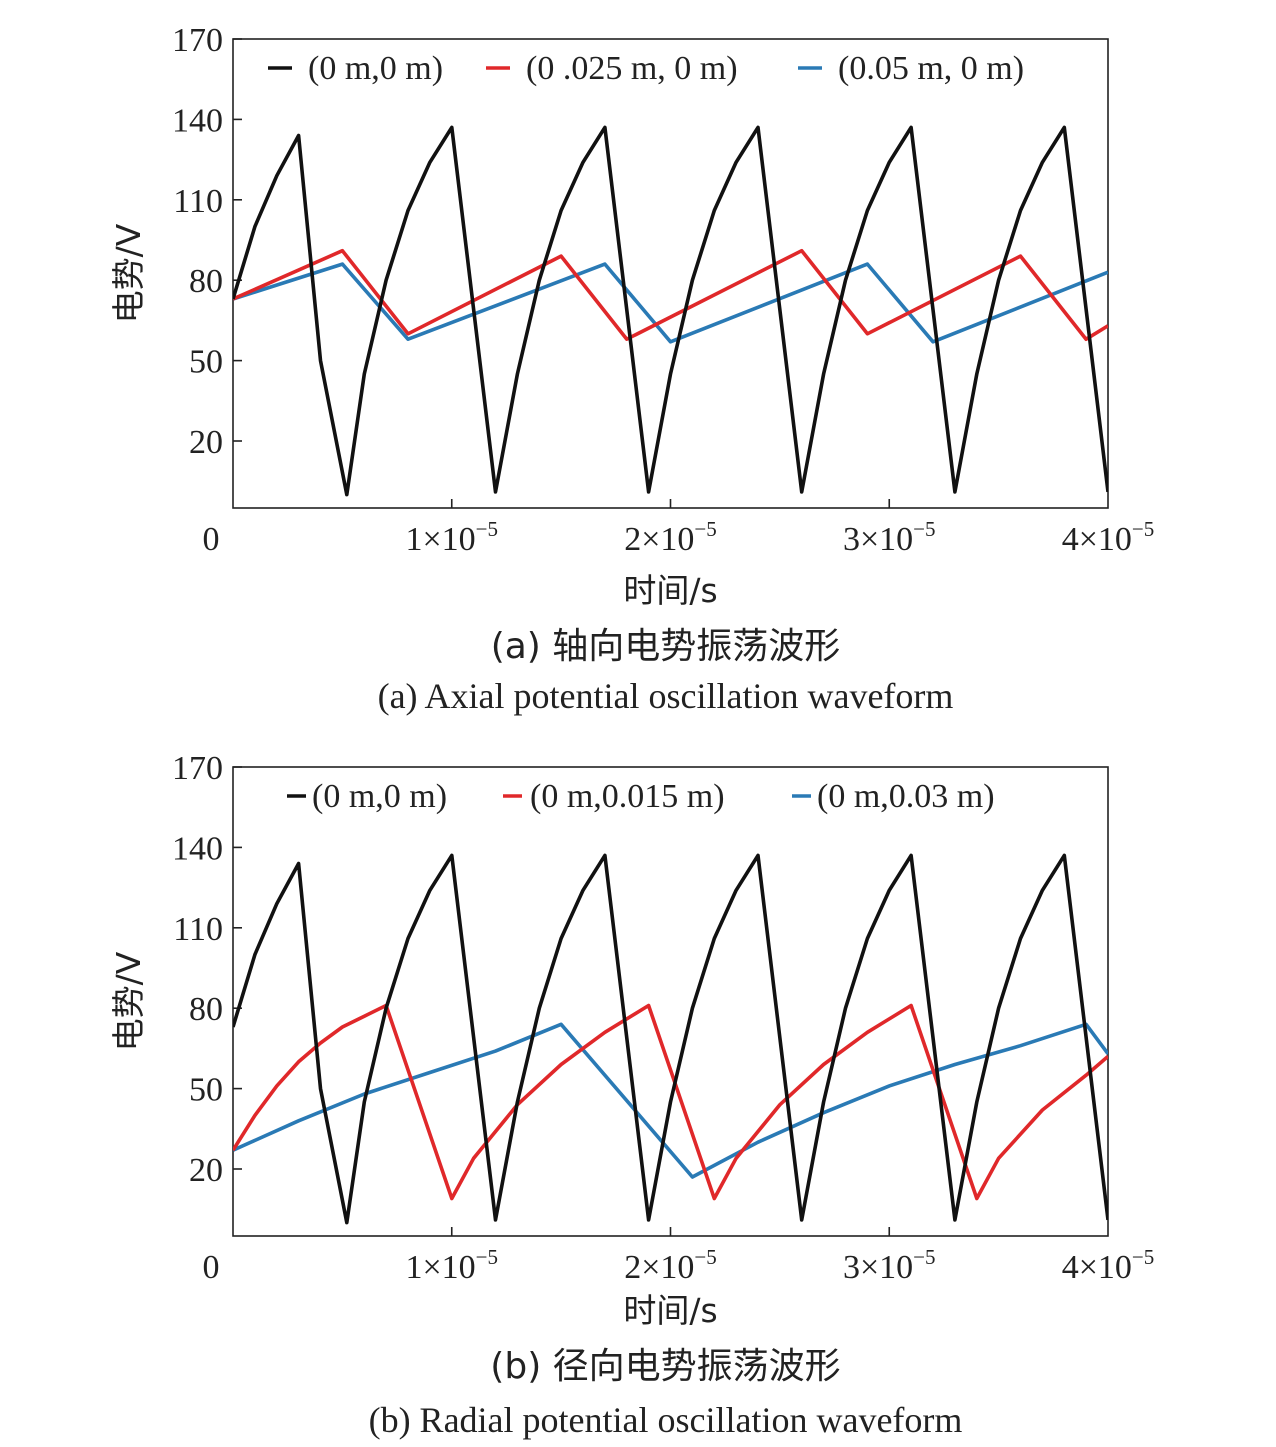 Image resolution: width=1276 pixels, height=1447 pixels. I want to click on caption-en: (a) Axial potential oscillation waveform, so click(666, 696).